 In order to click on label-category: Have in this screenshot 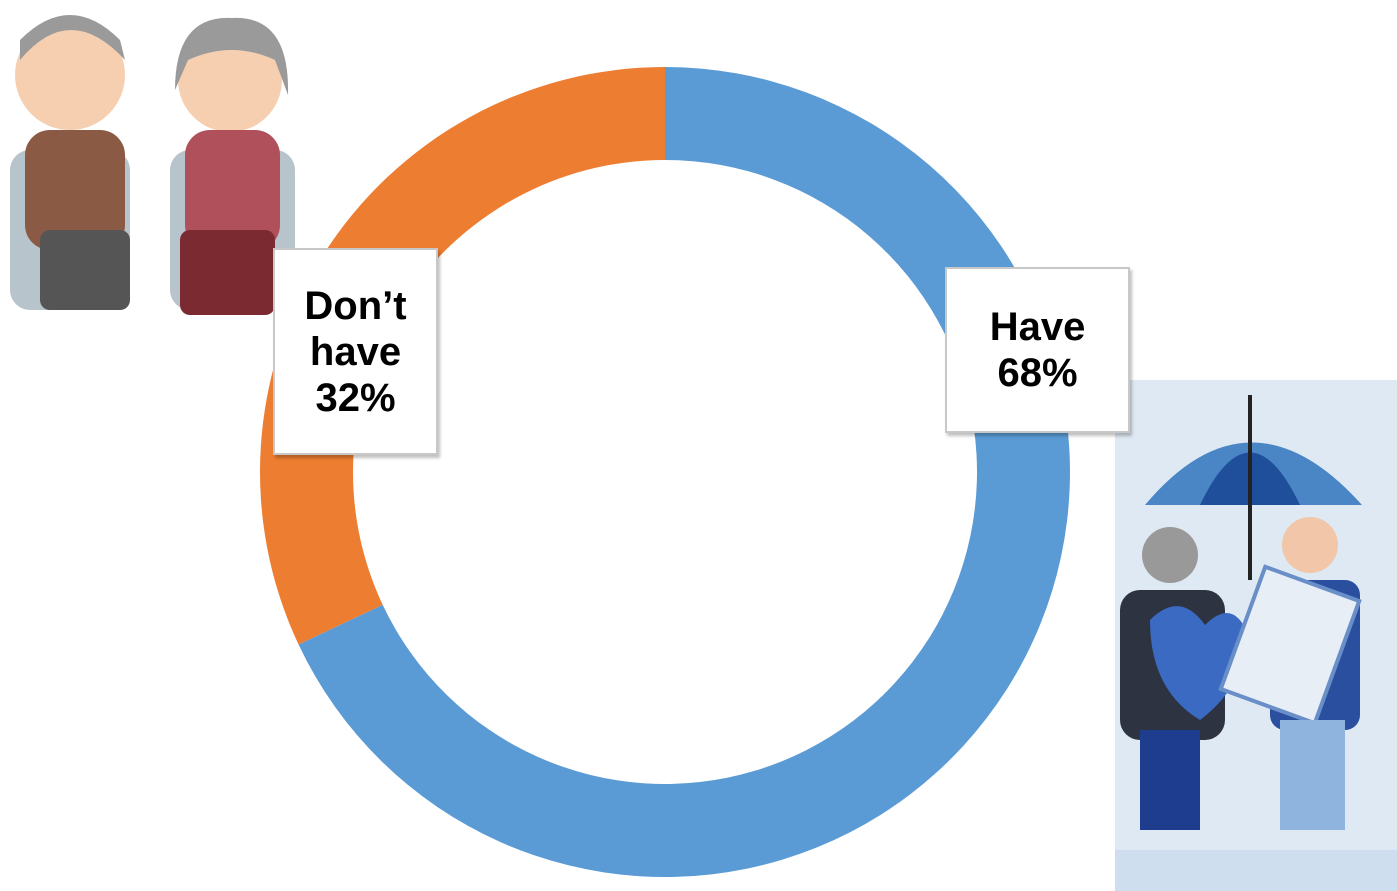, I will do `click(1037, 327)`.